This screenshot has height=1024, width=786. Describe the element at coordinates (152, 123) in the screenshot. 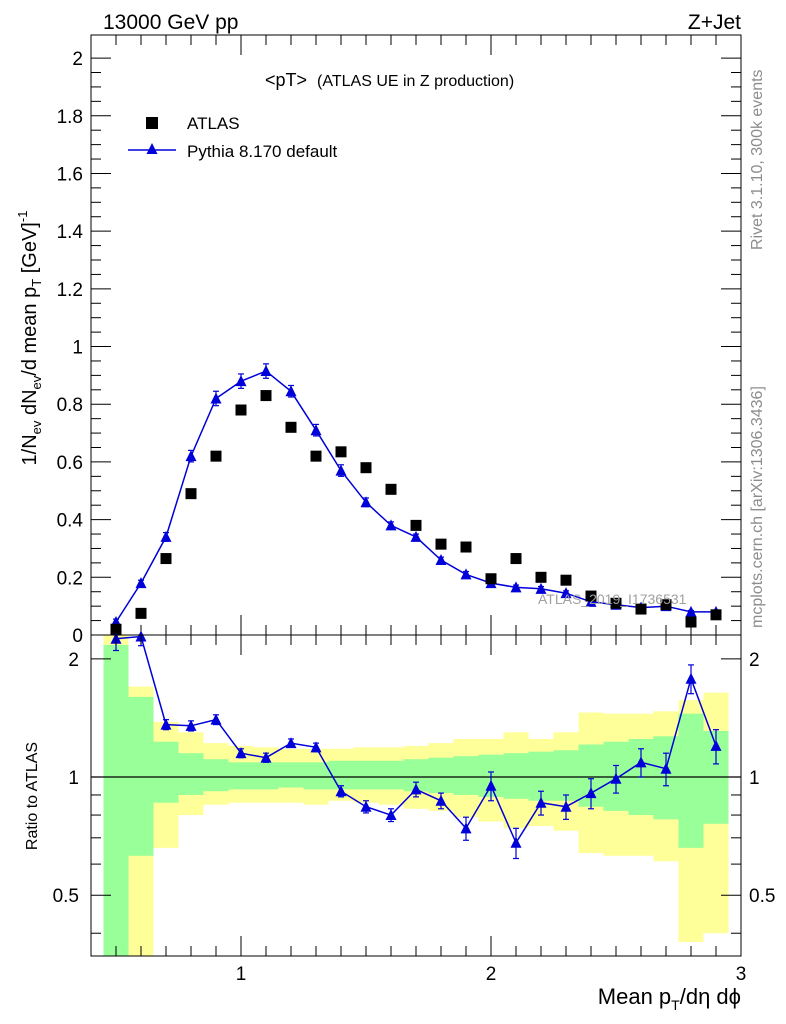

I see `legend-atlas-marker` at that location.